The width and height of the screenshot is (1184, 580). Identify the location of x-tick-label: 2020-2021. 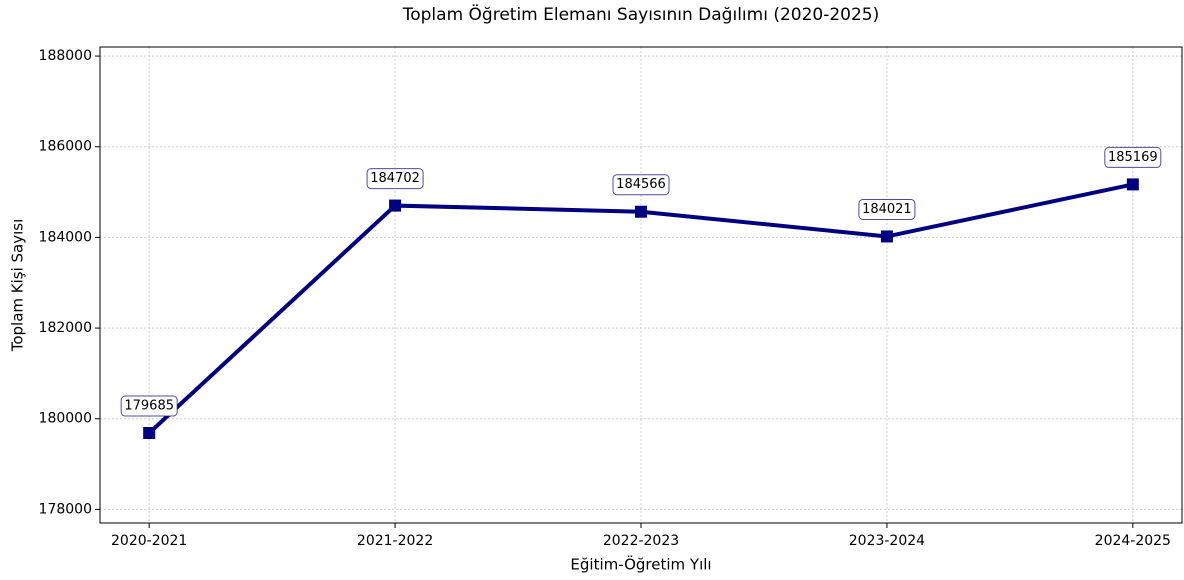
(149, 541).